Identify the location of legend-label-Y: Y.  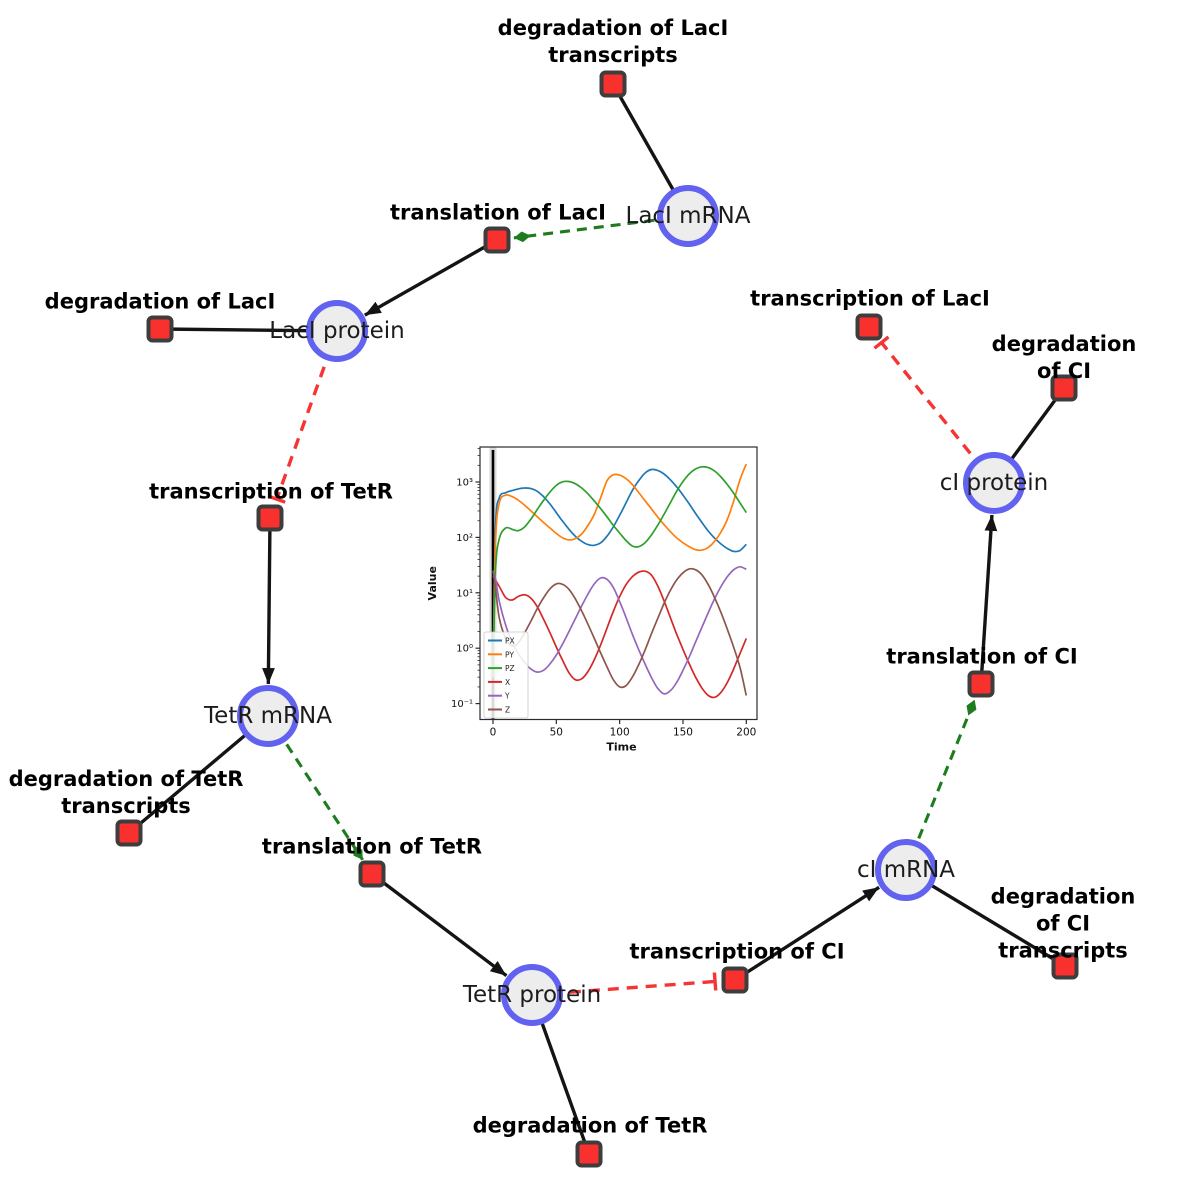
(507, 696).